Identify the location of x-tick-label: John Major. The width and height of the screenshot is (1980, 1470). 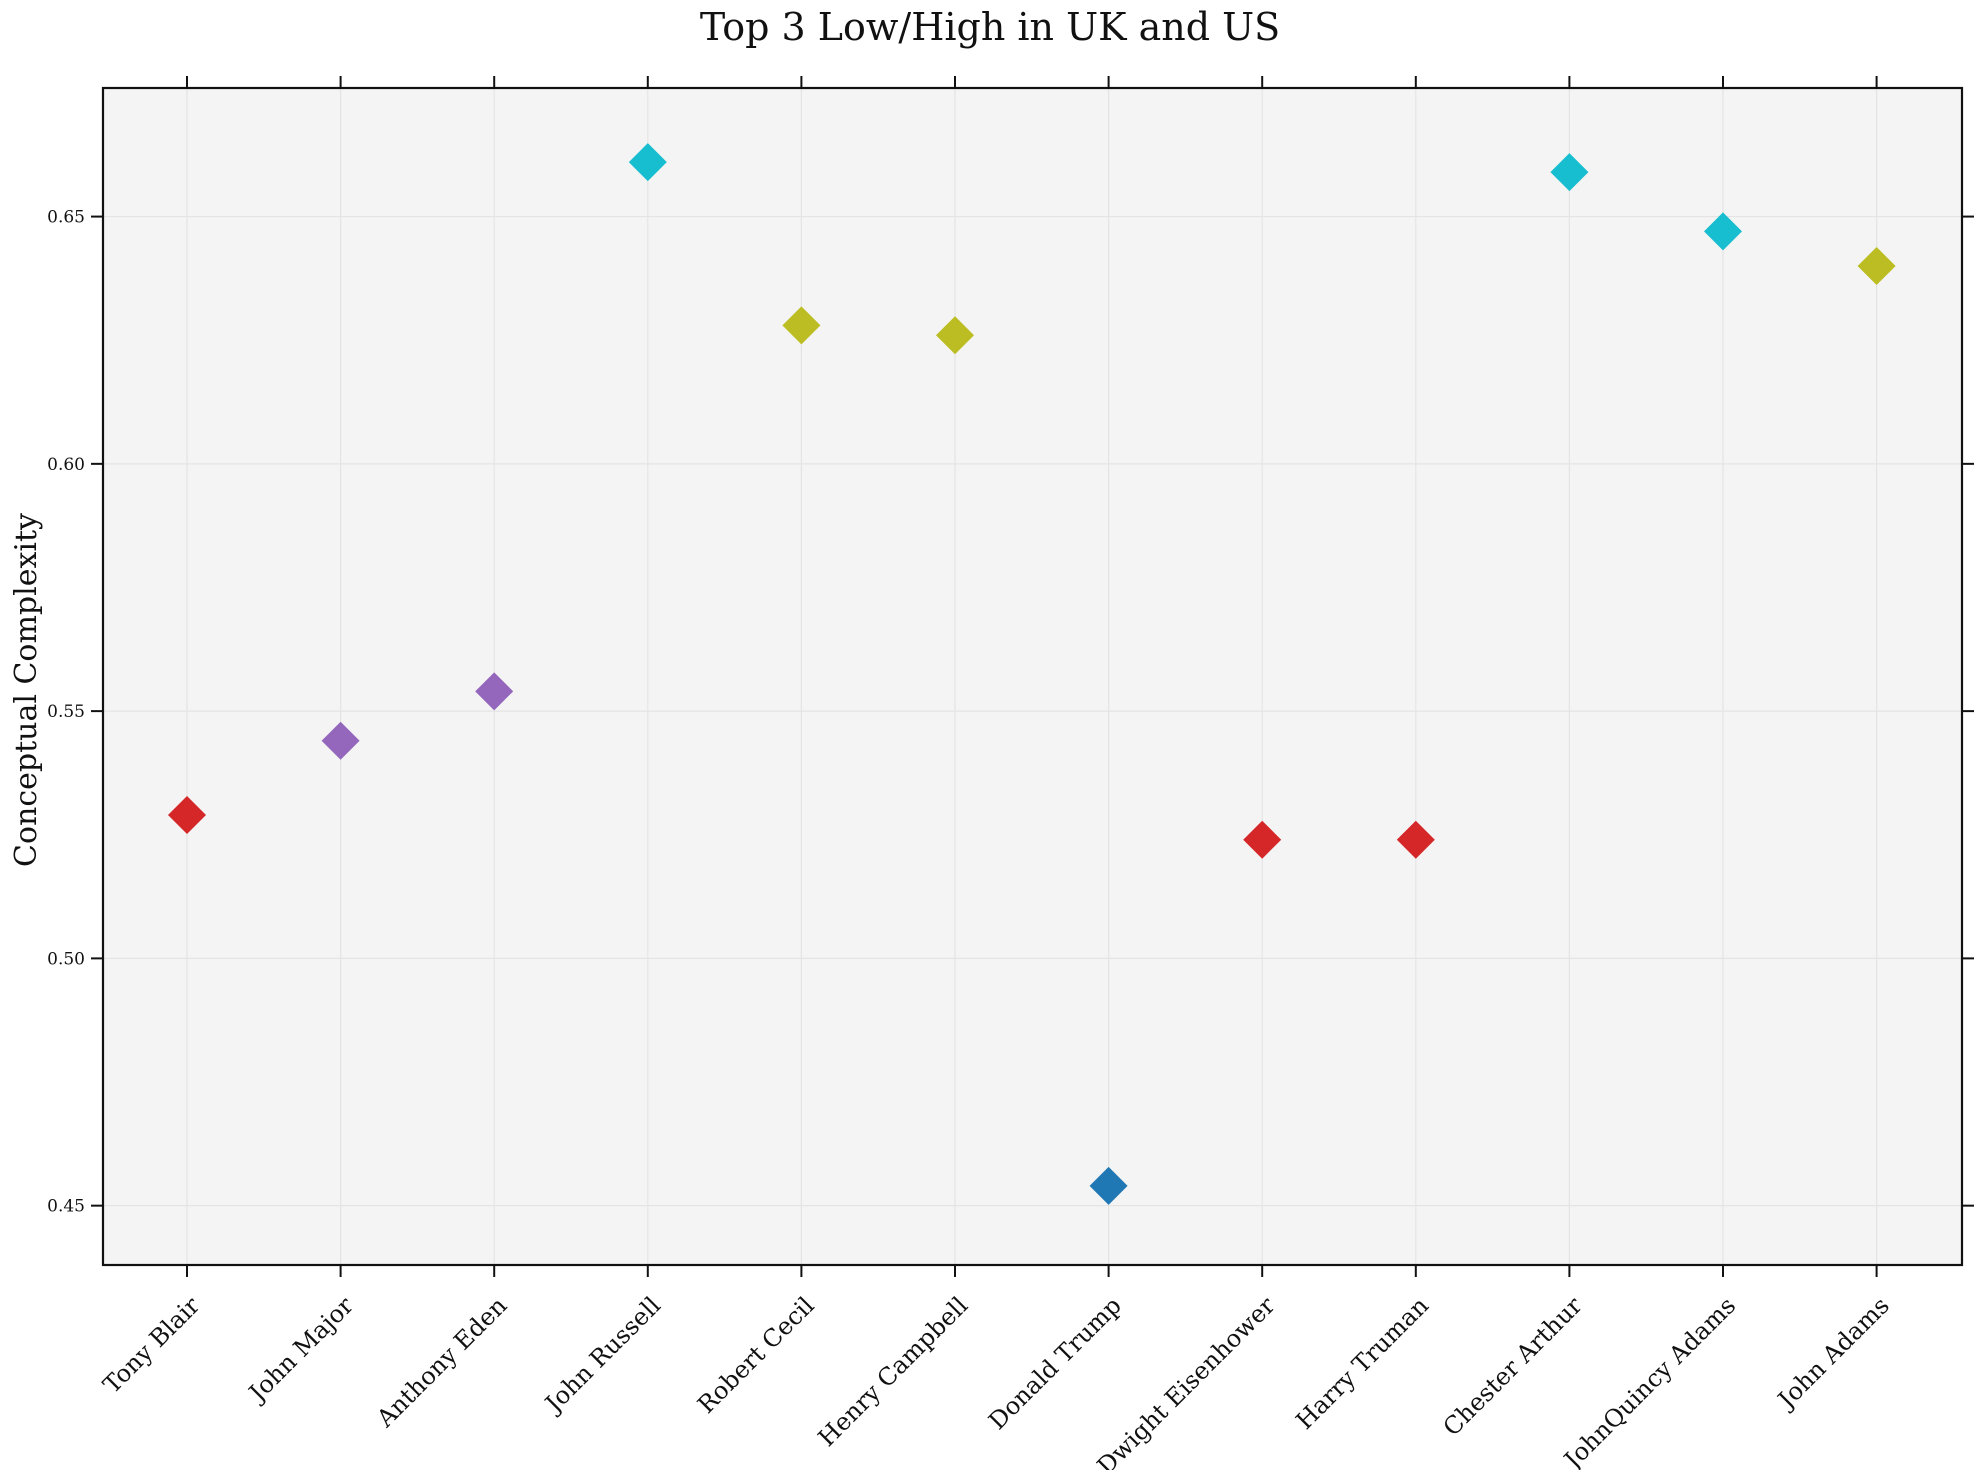
(301, 1350).